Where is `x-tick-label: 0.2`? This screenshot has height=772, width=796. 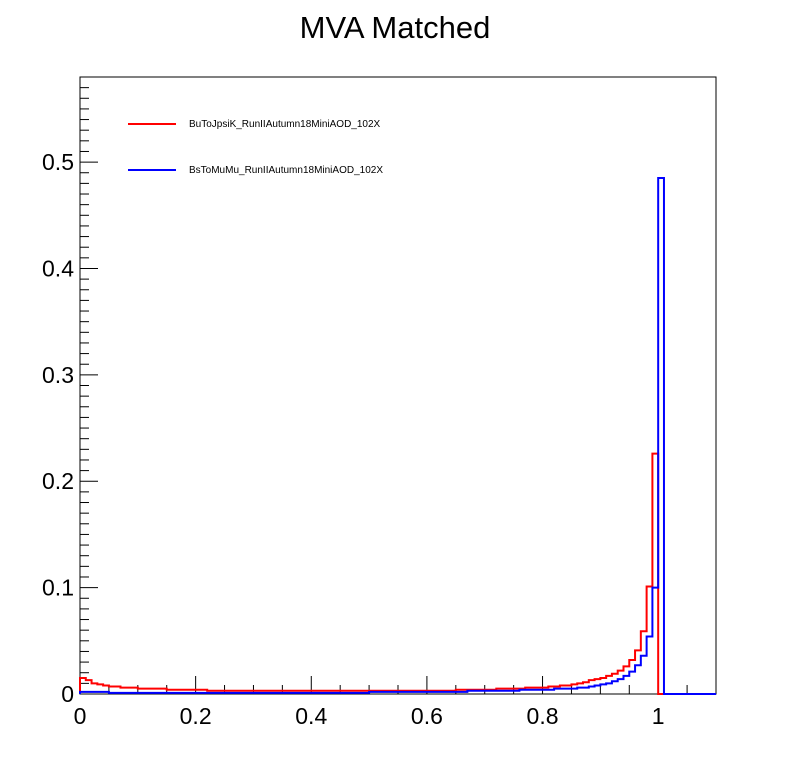 x-tick-label: 0.2 is located at coordinates (196, 716).